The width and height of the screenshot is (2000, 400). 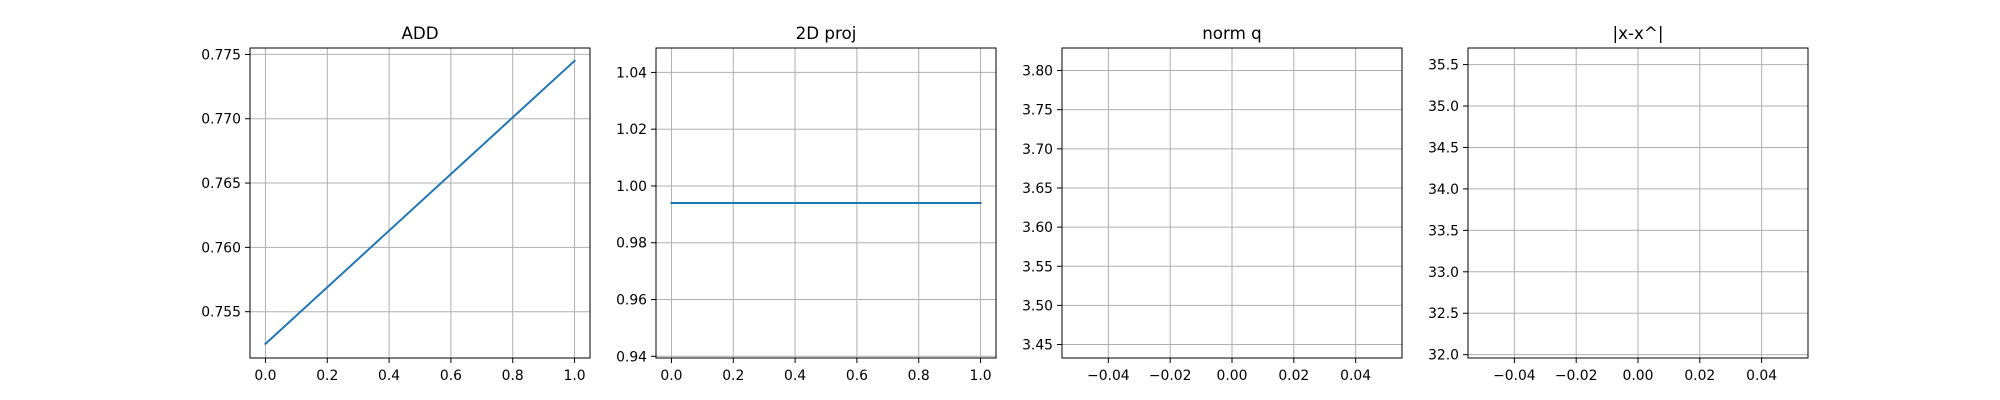 What do you see at coordinates (1443, 190) in the screenshot?
I see `y-tick-label: 34.0` at bounding box center [1443, 190].